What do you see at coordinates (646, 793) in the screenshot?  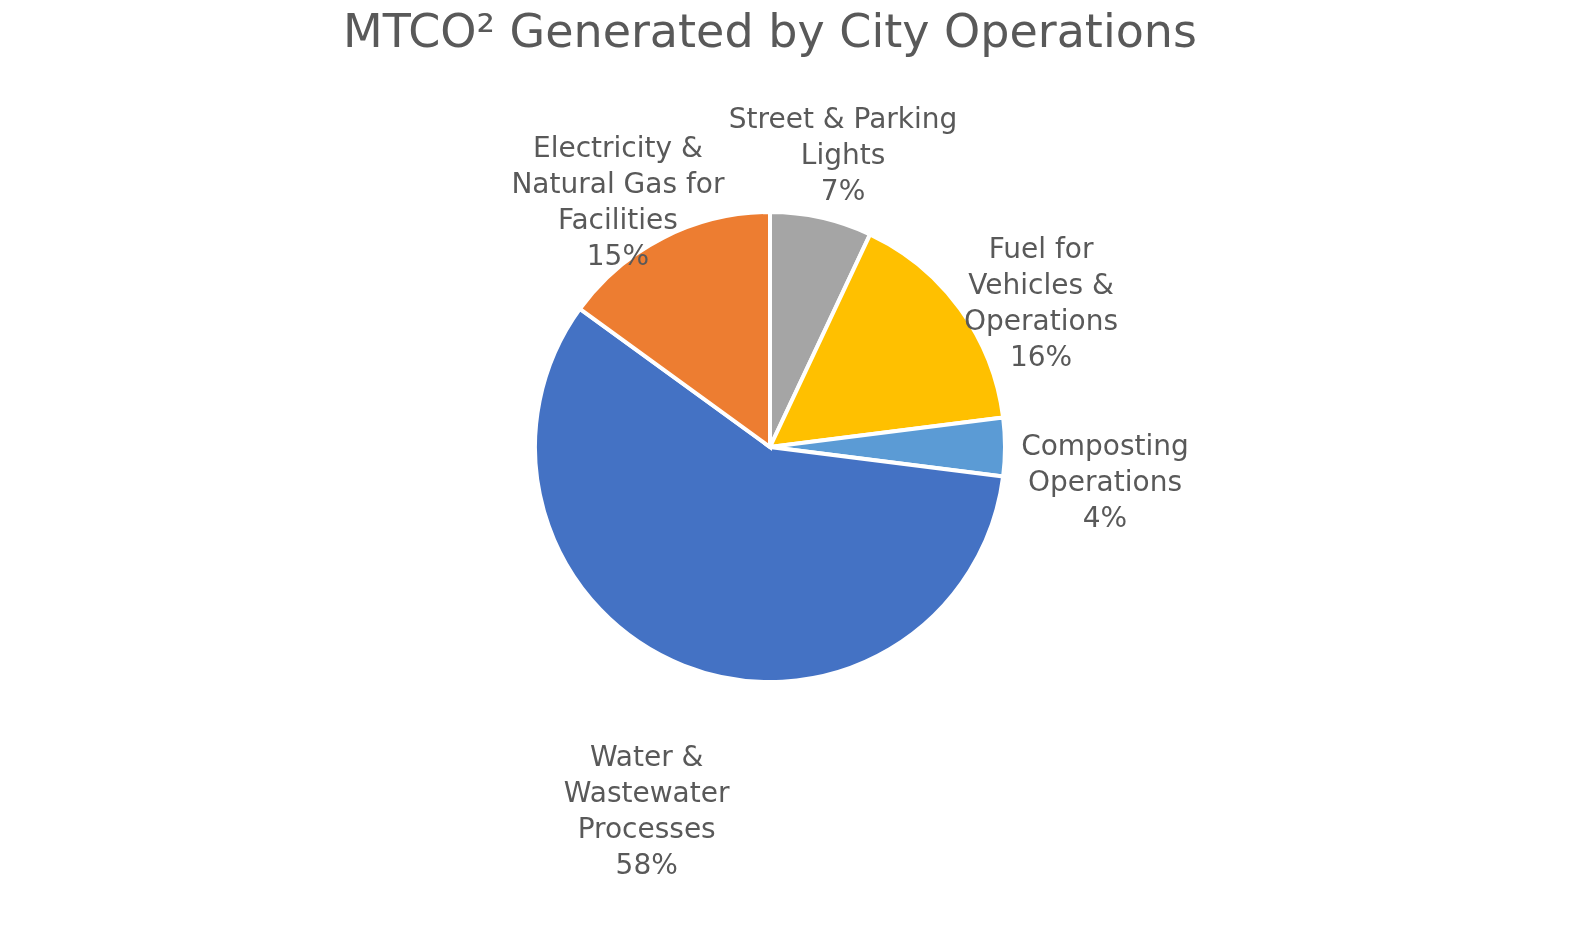 I see `slice-label: Water & Wastewater Processes` at bounding box center [646, 793].